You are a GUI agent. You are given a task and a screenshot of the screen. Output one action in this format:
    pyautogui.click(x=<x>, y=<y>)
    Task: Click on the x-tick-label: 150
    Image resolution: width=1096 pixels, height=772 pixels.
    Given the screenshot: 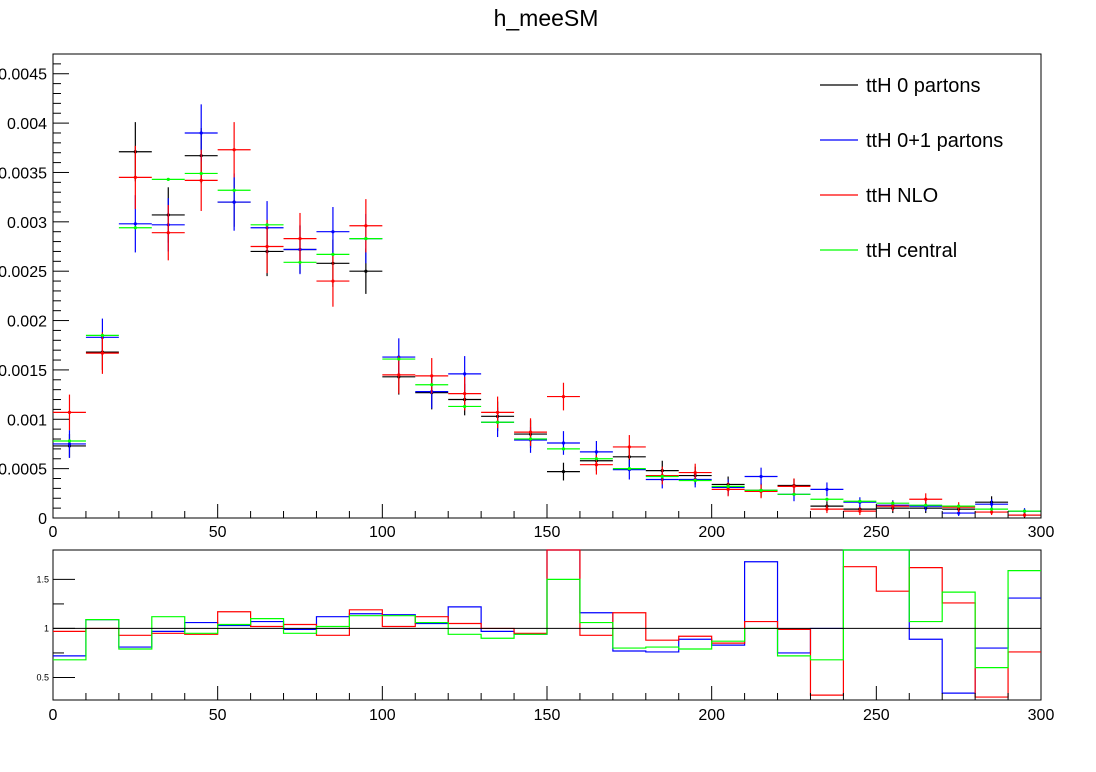 What is the action you would take?
    pyautogui.click(x=547, y=532)
    